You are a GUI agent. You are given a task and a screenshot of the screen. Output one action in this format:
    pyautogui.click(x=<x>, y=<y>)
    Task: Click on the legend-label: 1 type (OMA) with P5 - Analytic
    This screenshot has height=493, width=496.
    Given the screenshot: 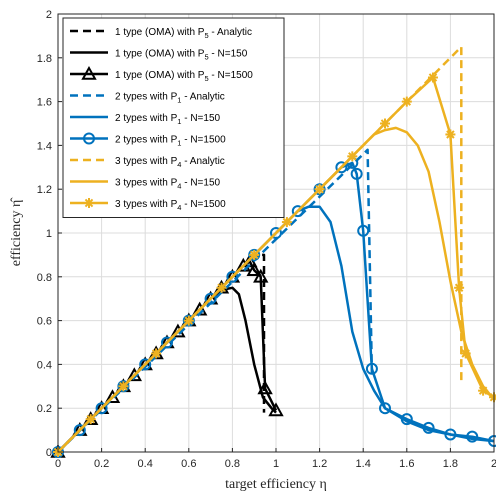 What is the action you would take?
    pyautogui.click(x=183, y=33)
    